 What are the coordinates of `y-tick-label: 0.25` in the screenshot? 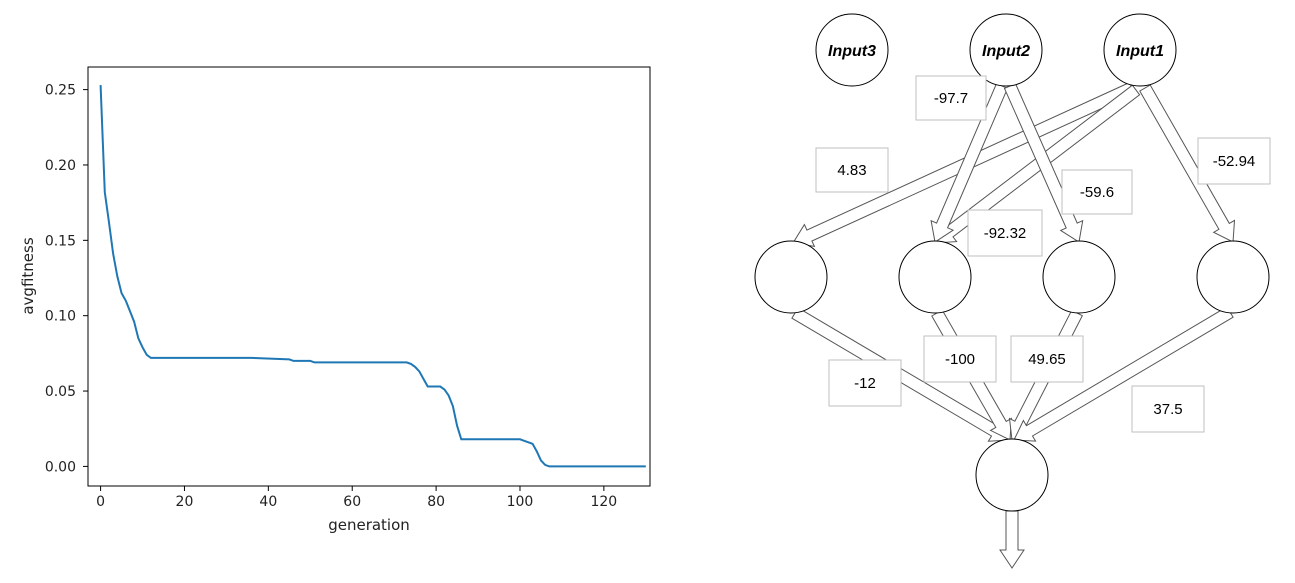 It's located at (60, 91).